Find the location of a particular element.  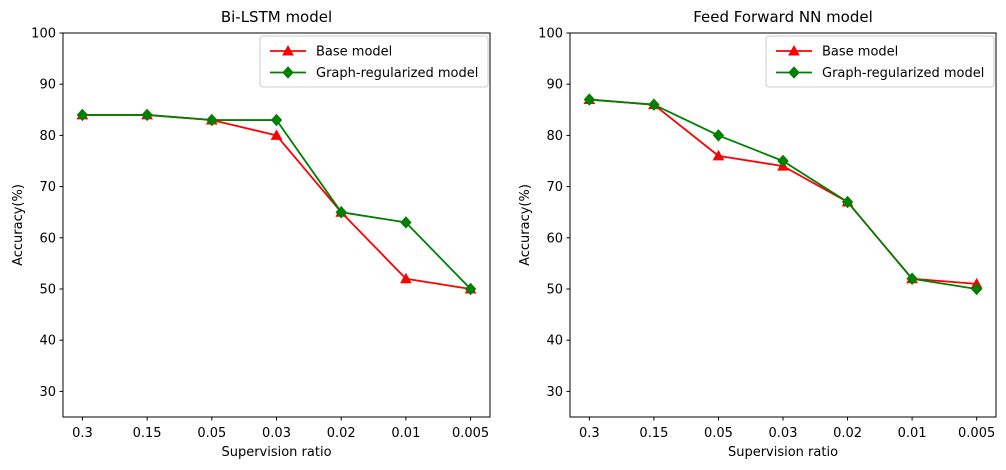

series-line-base-model is located at coordinates (276, 202).